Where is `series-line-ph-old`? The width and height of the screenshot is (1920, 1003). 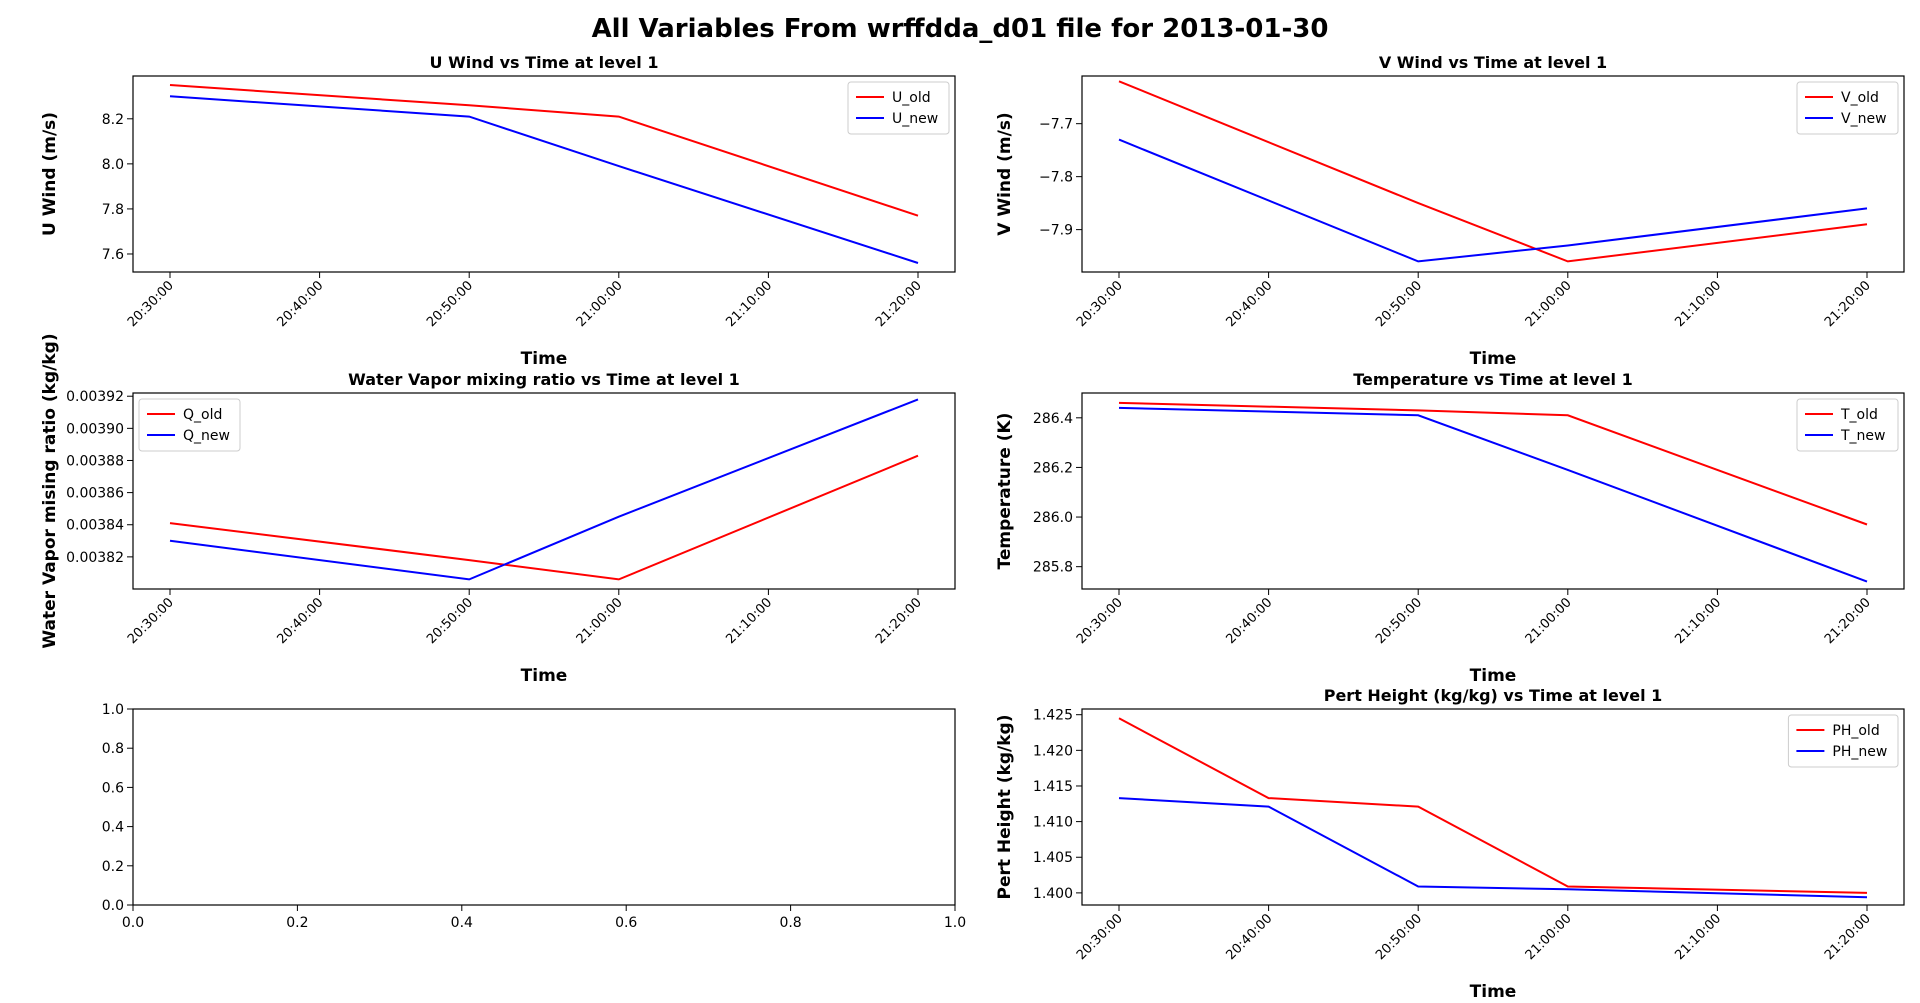 series-line-ph-old is located at coordinates (1493, 805).